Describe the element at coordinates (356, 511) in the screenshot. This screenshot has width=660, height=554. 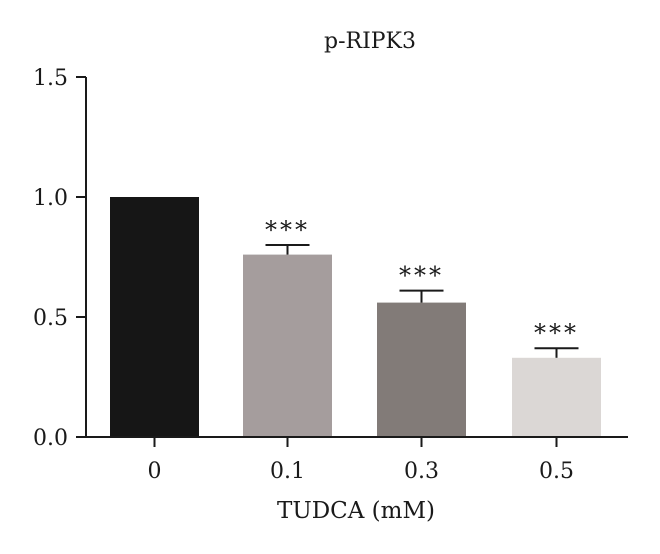
I see `x-axis-title: TUDCA (mM)` at that location.